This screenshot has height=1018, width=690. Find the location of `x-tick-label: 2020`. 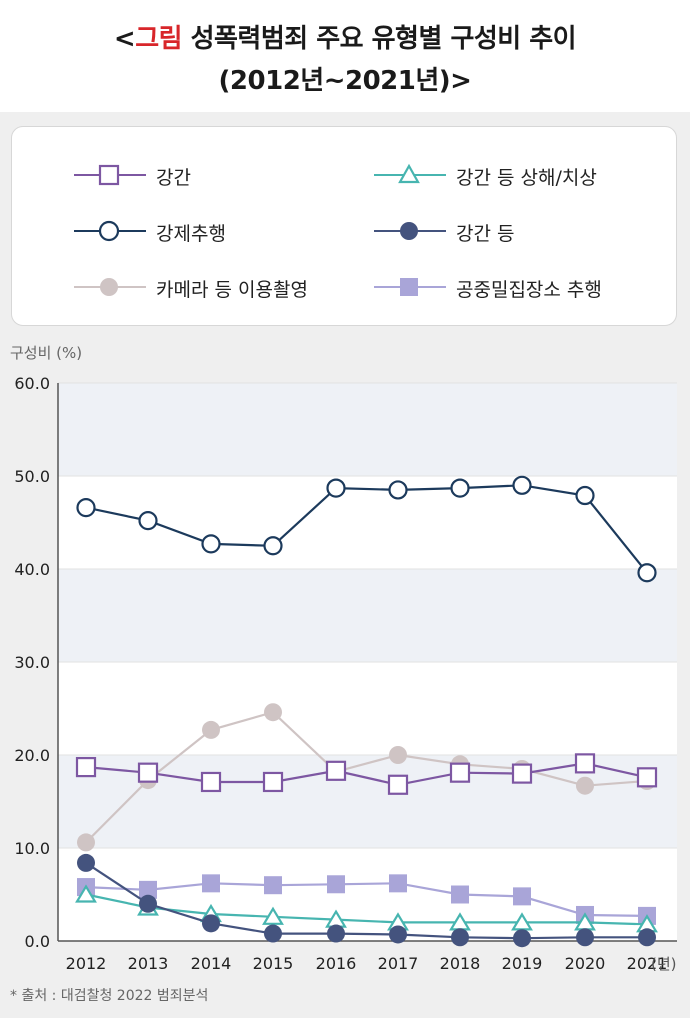

x-tick-label: 2020 is located at coordinates (585, 963).